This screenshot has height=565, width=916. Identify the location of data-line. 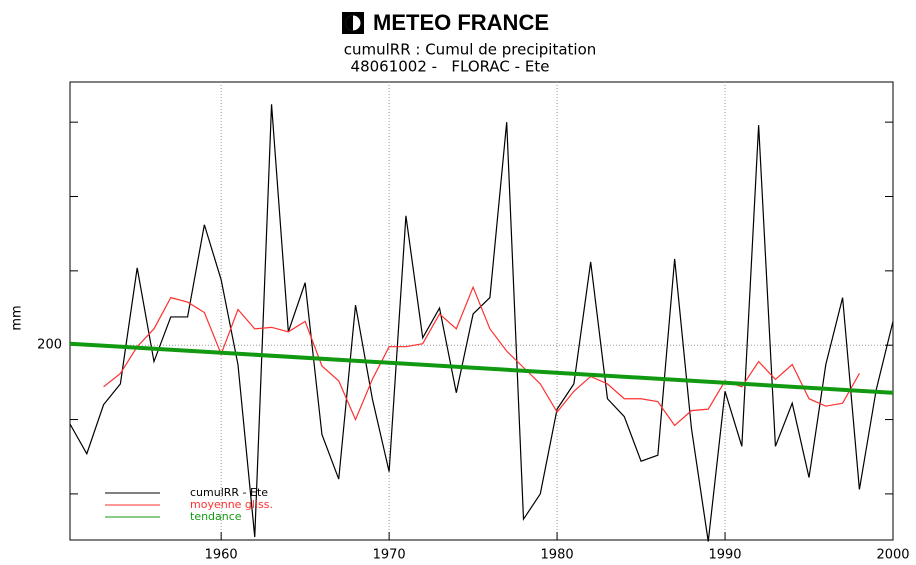
(481, 368).